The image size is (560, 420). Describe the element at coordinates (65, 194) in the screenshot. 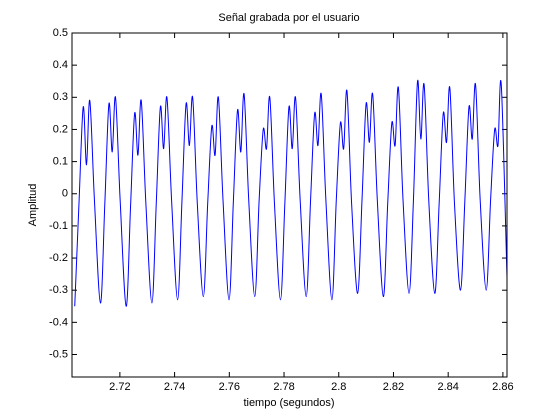

I see `y-tick-label: 0` at that location.